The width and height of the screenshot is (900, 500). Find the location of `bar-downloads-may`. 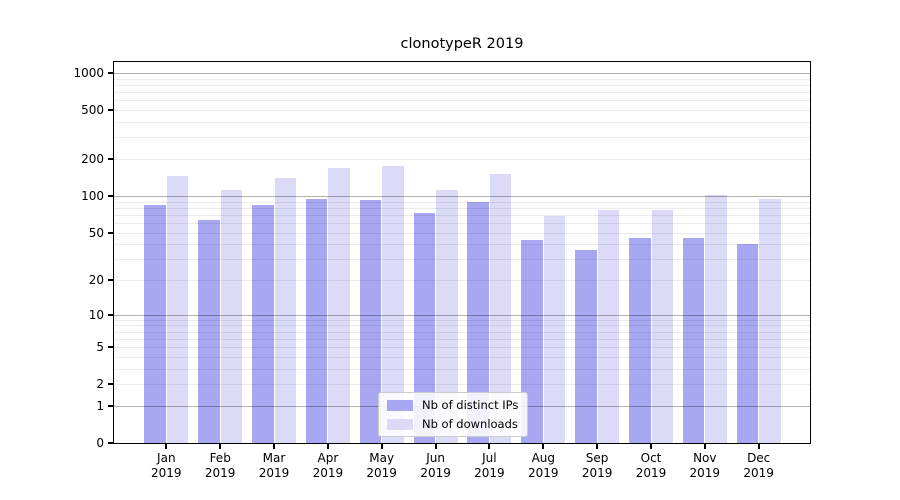

bar-downloads-may is located at coordinates (393, 304).